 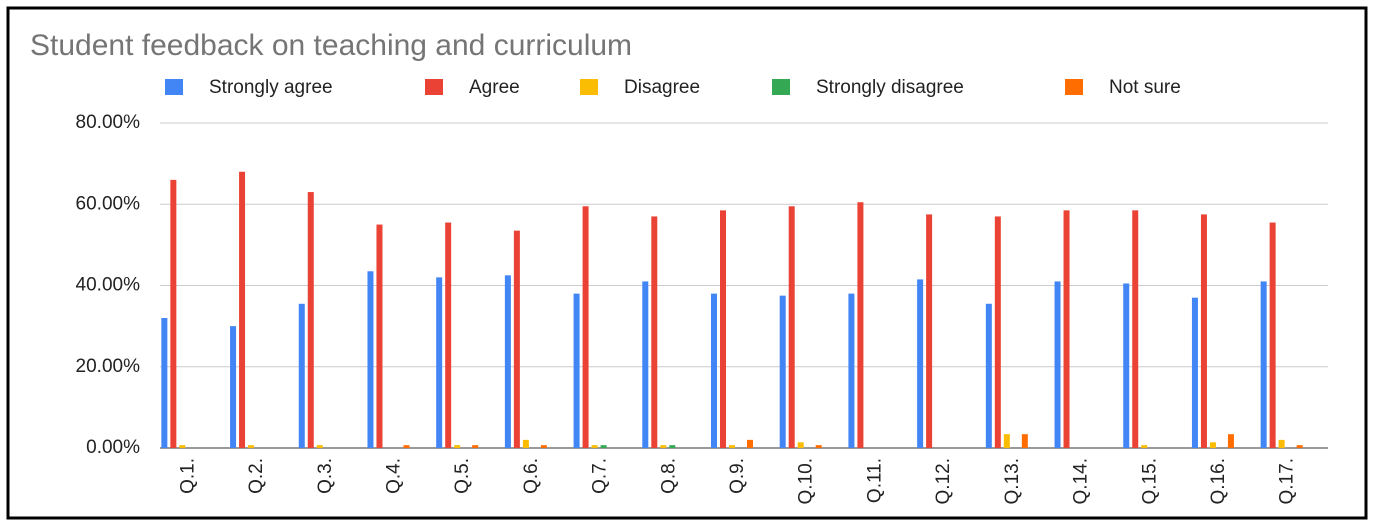 I want to click on x-tick-label: Q.16., so click(x=1218, y=481).